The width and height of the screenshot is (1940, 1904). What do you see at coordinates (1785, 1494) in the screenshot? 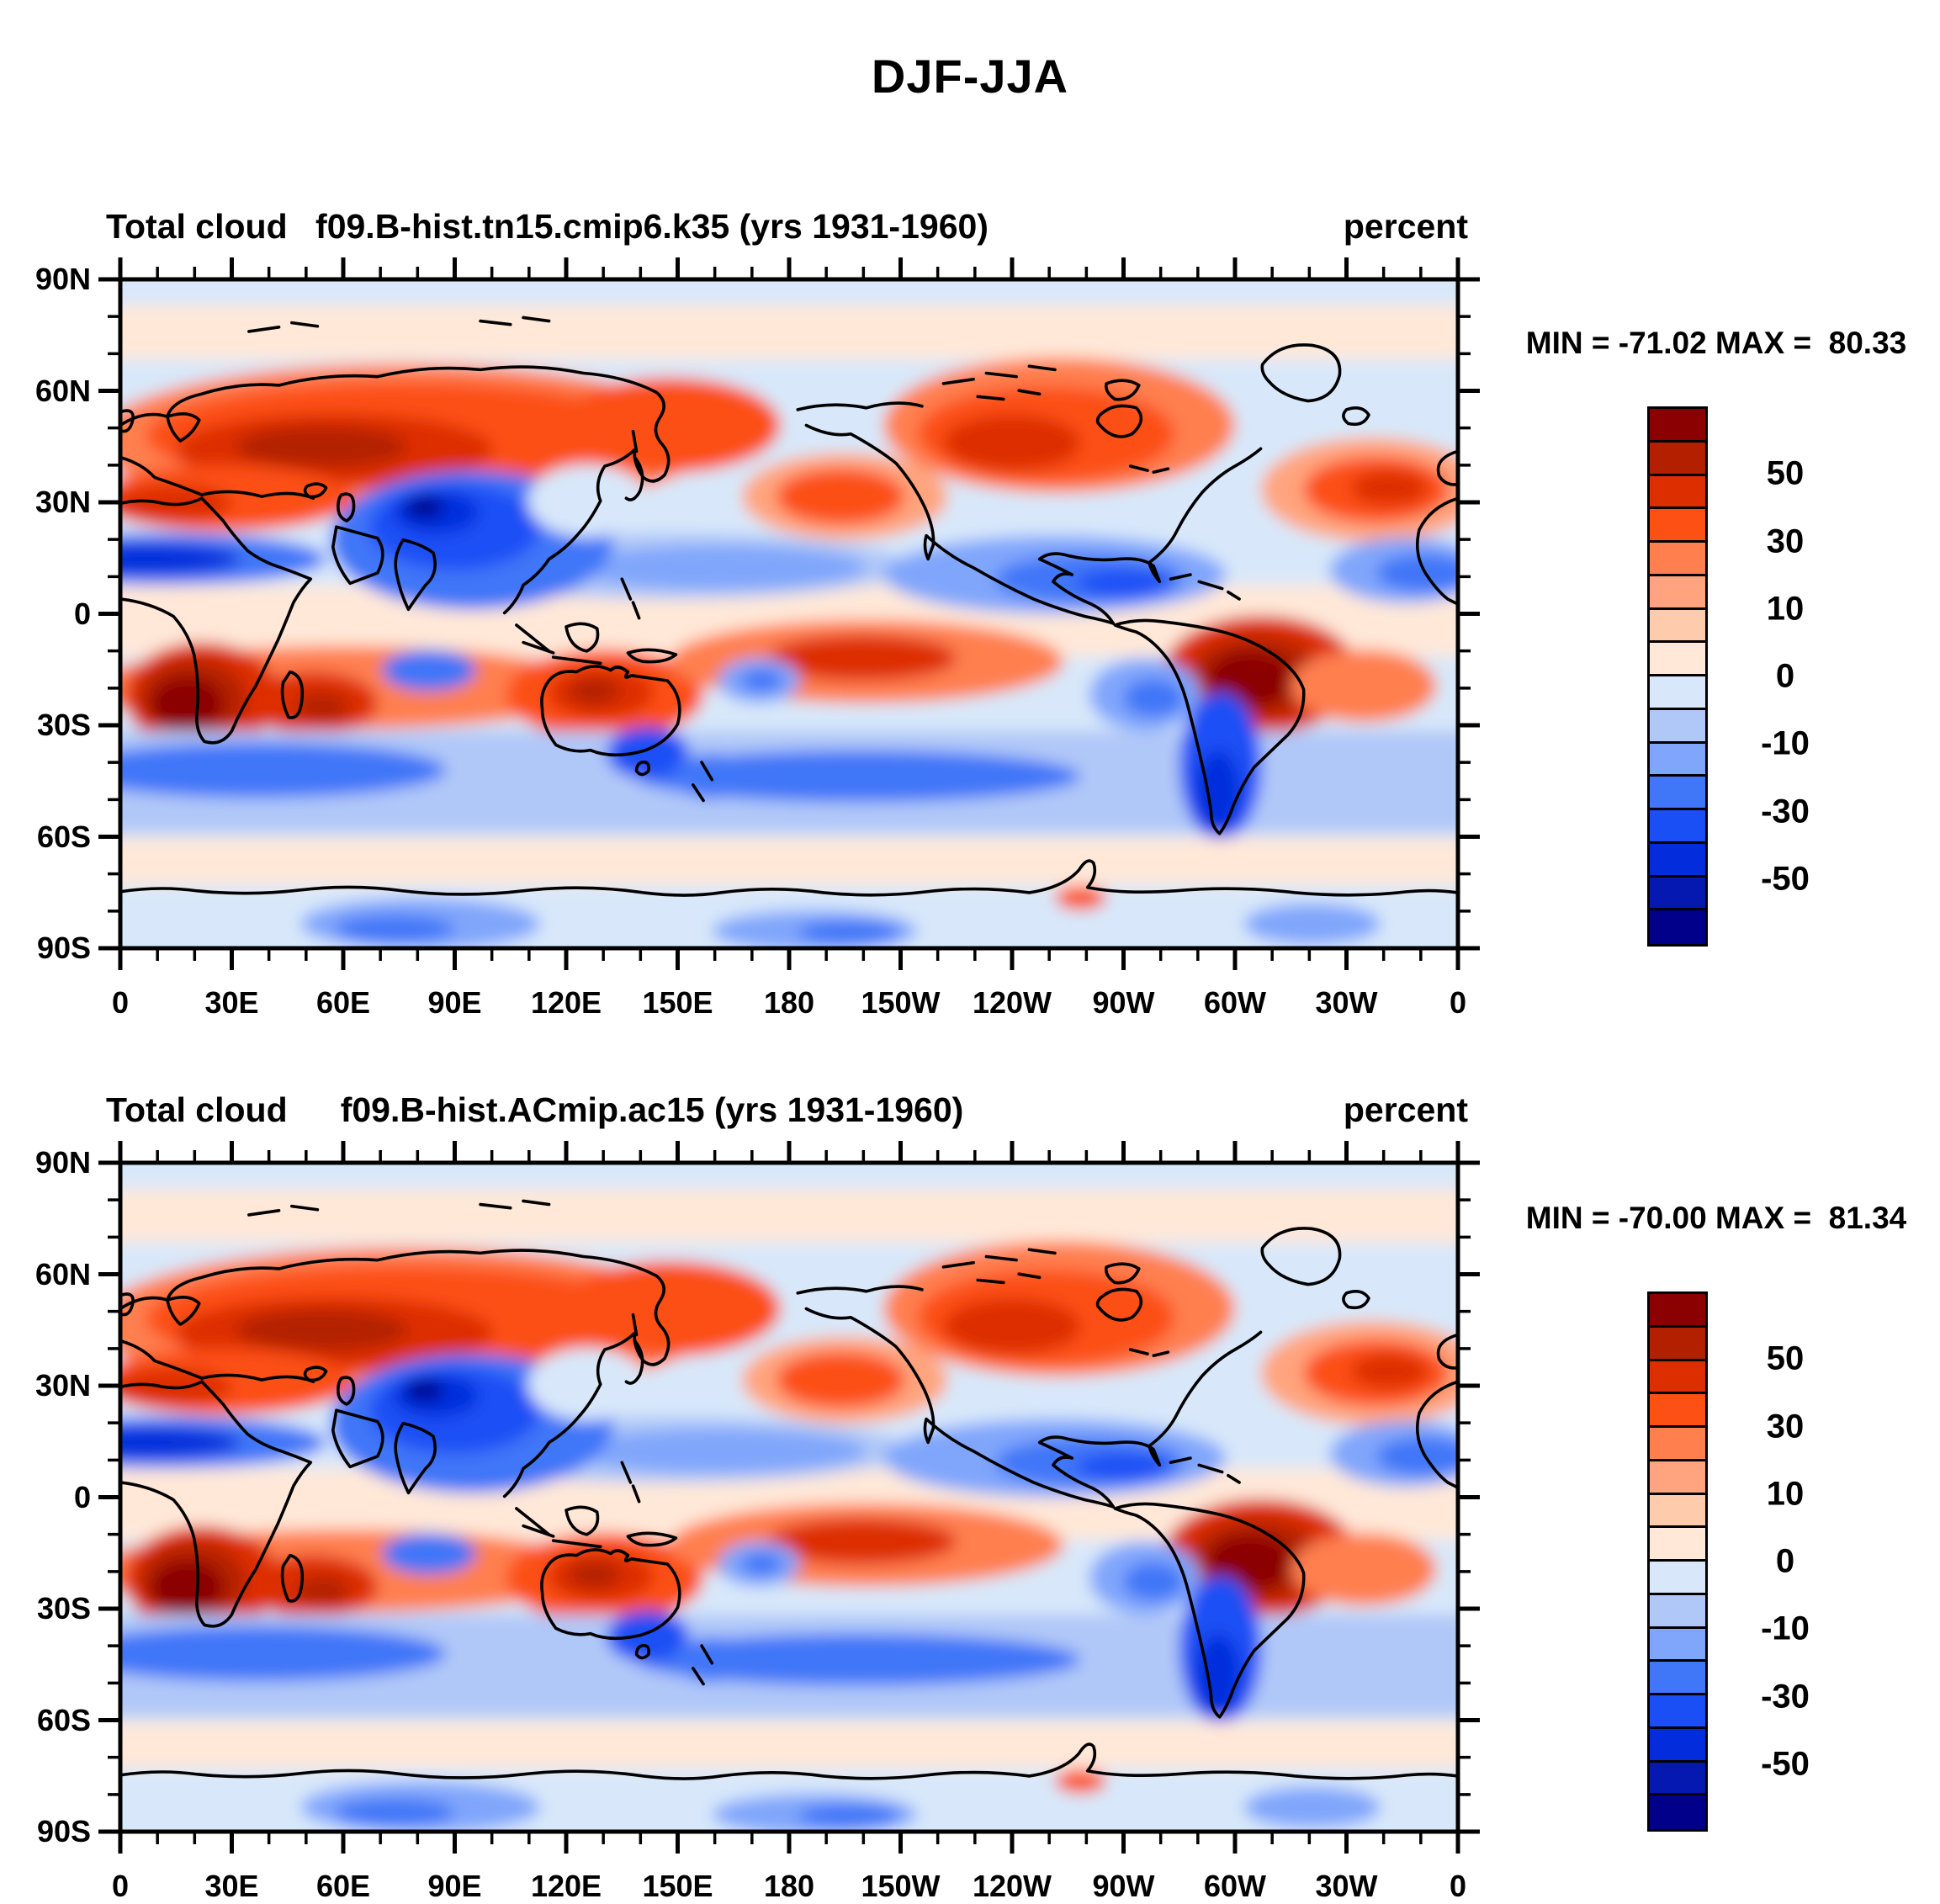
I see `colorbar-tick-label: 10` at bounding box center [1785, 1494].